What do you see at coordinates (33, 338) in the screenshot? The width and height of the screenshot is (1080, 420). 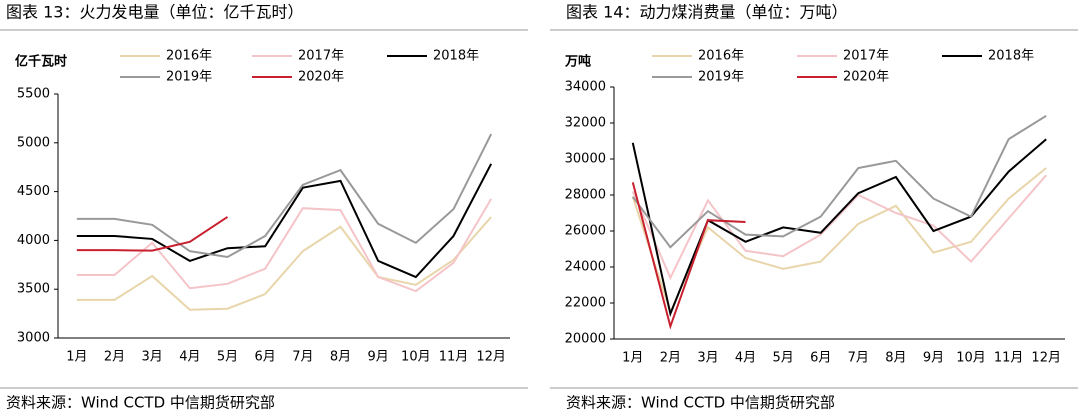 I see `y-tick-label: 3000` at bounding box center [33, 338].